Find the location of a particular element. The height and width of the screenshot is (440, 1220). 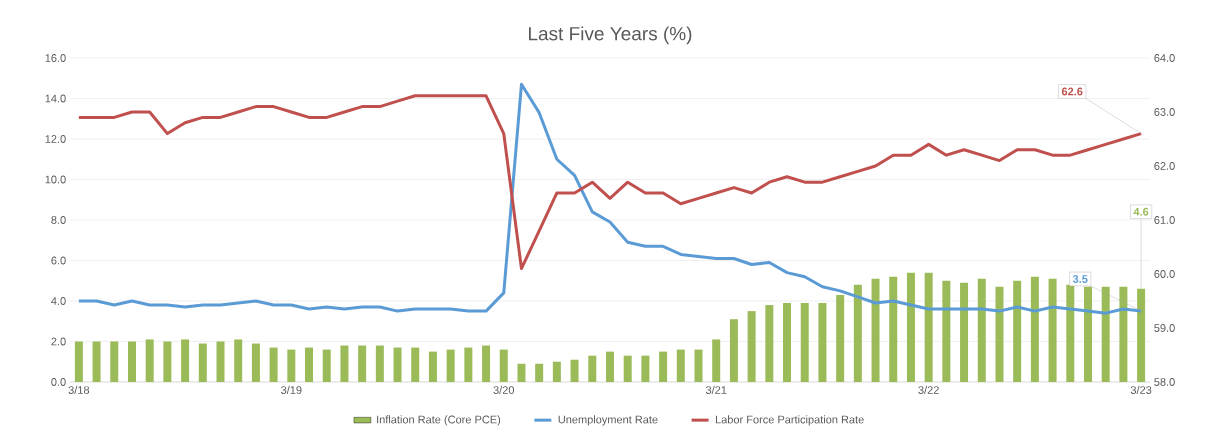

legend-label: Inflation Rate (Core PCE) is located at coordinates (439, 420).